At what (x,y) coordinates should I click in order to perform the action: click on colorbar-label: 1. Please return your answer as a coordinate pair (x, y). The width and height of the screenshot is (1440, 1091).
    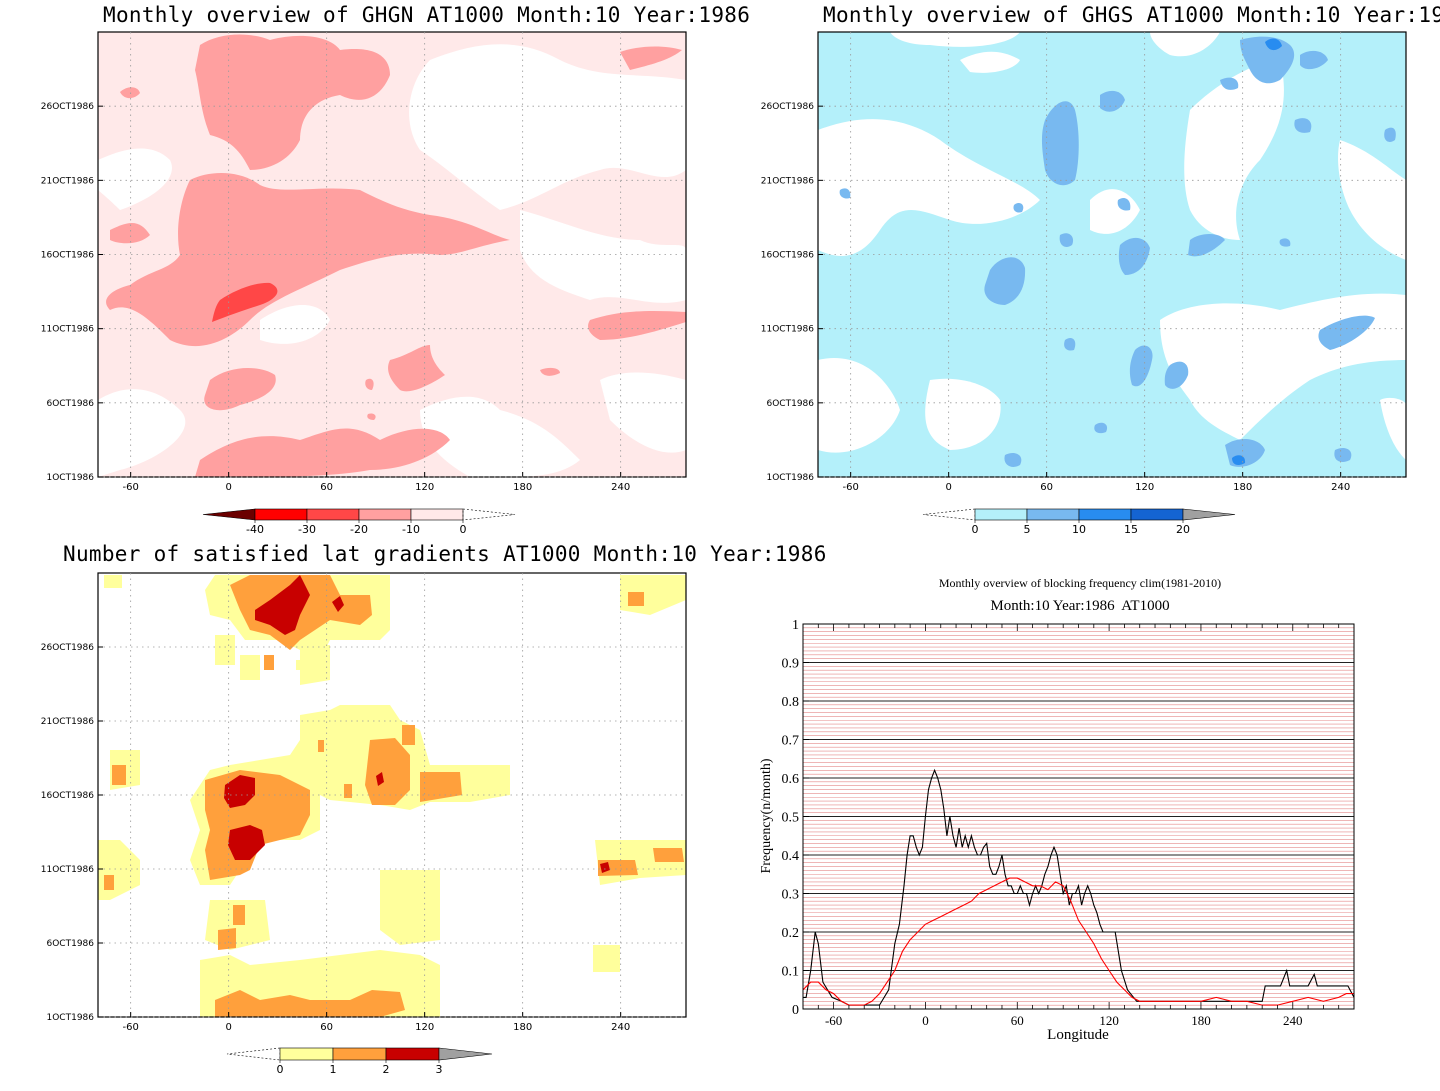
    Looking at the image, I should click on (333, 1069).